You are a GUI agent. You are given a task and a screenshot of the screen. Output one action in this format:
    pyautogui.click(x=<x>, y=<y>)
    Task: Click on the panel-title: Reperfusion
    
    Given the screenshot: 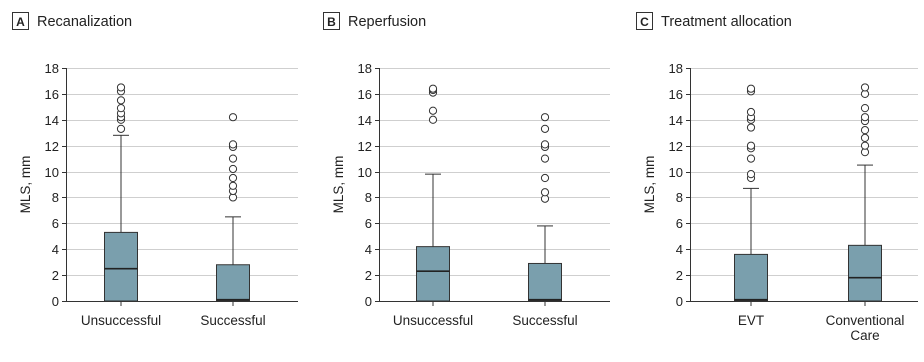 What is the action you would take?
    pyautogui.click(x=387, y=22)
    